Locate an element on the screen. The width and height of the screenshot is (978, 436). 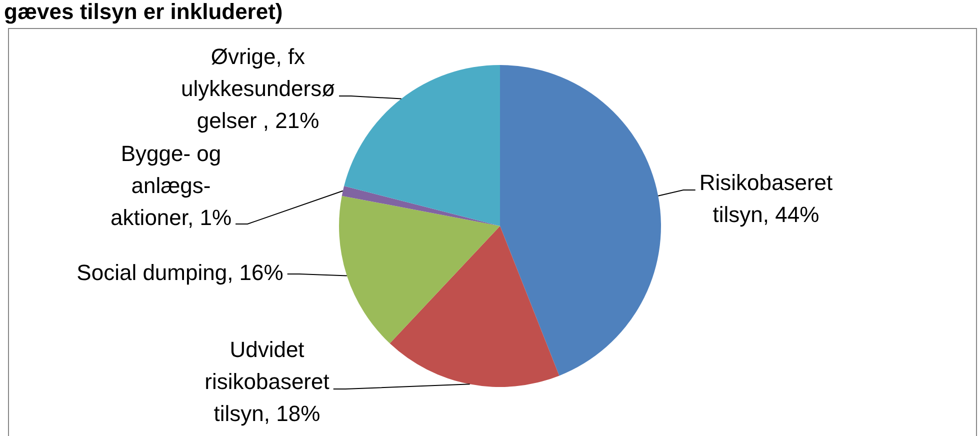
slice-label: Risikobaseret tilsyn, 44% is located at coordinates (766, 199).